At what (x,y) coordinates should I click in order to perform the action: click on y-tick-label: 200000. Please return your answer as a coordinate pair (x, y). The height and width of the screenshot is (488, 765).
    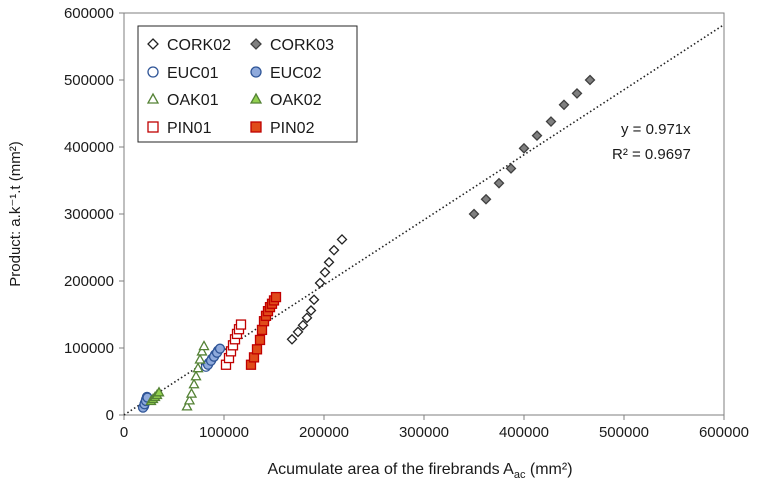
    Looking at the image, I should click on (89, 281).